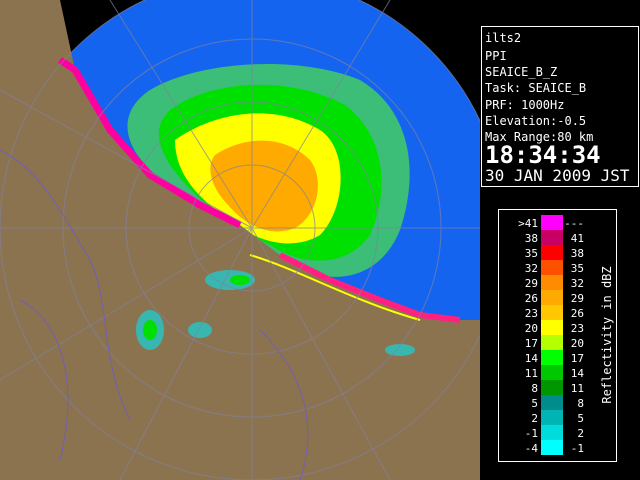  Describe the element at coordinates (535, 121) in the screenshot. I see `elevation: Elevation:-0.5` at that location.